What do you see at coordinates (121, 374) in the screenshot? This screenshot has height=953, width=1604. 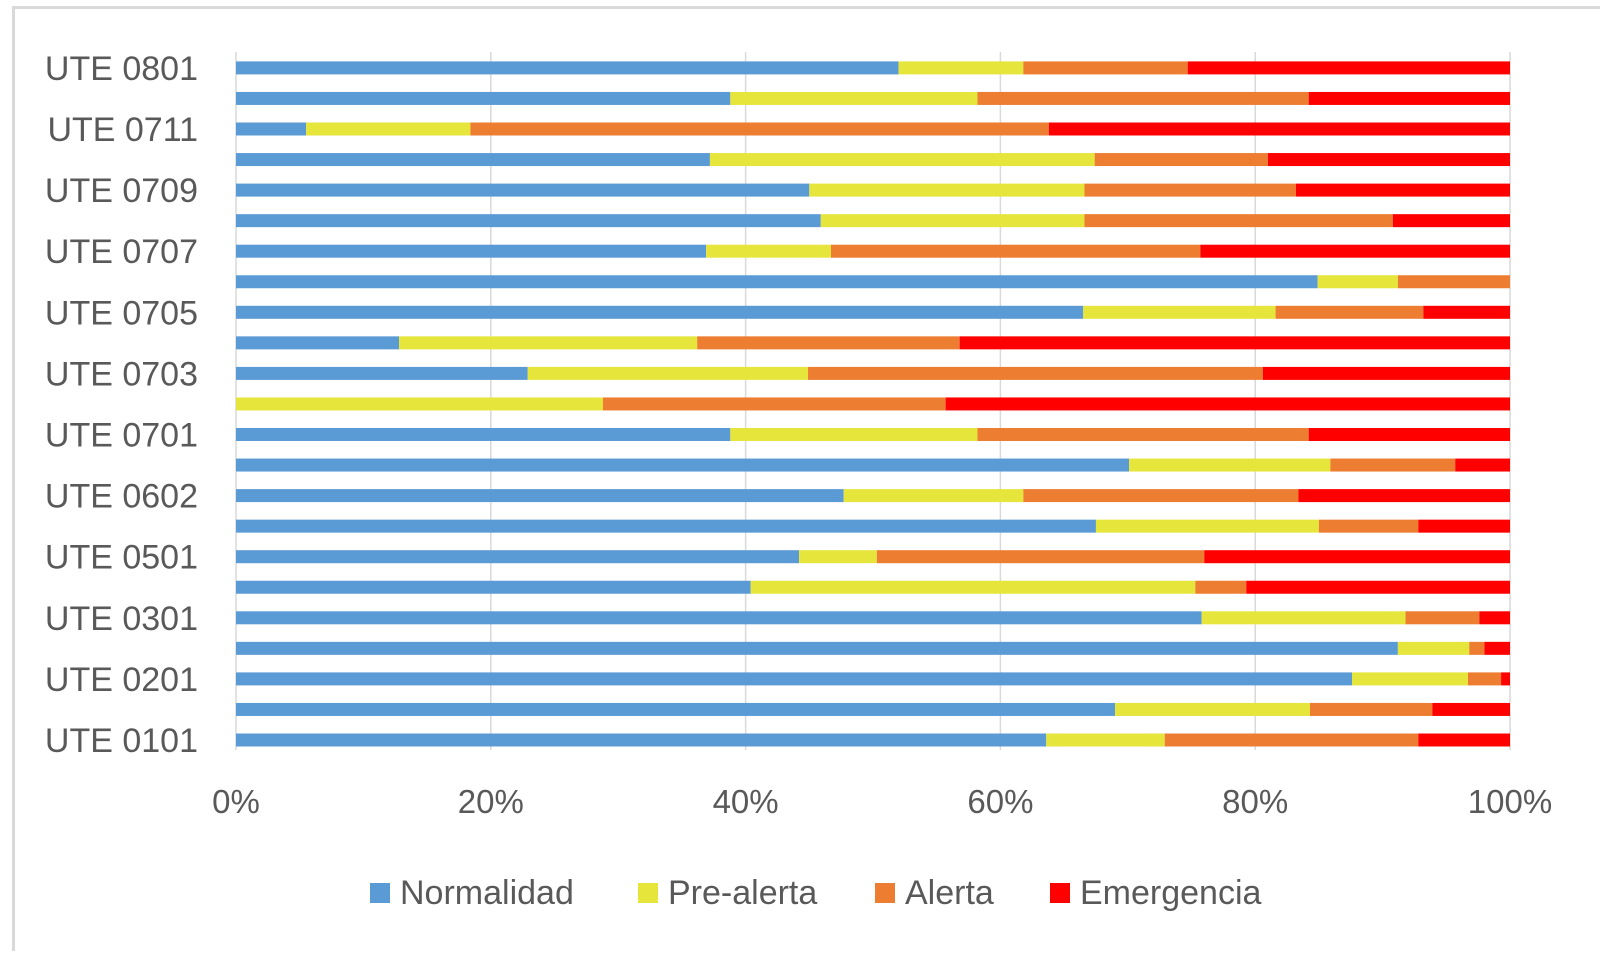 I see `category-label: UTE 0703` at bounding box center [121, 374].